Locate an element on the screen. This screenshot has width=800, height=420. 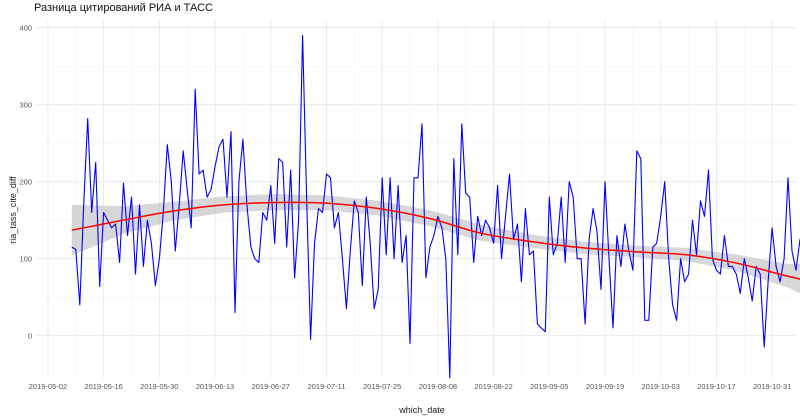
x-tick-label: 2019-07-25 is located at coordinates (382, 386).